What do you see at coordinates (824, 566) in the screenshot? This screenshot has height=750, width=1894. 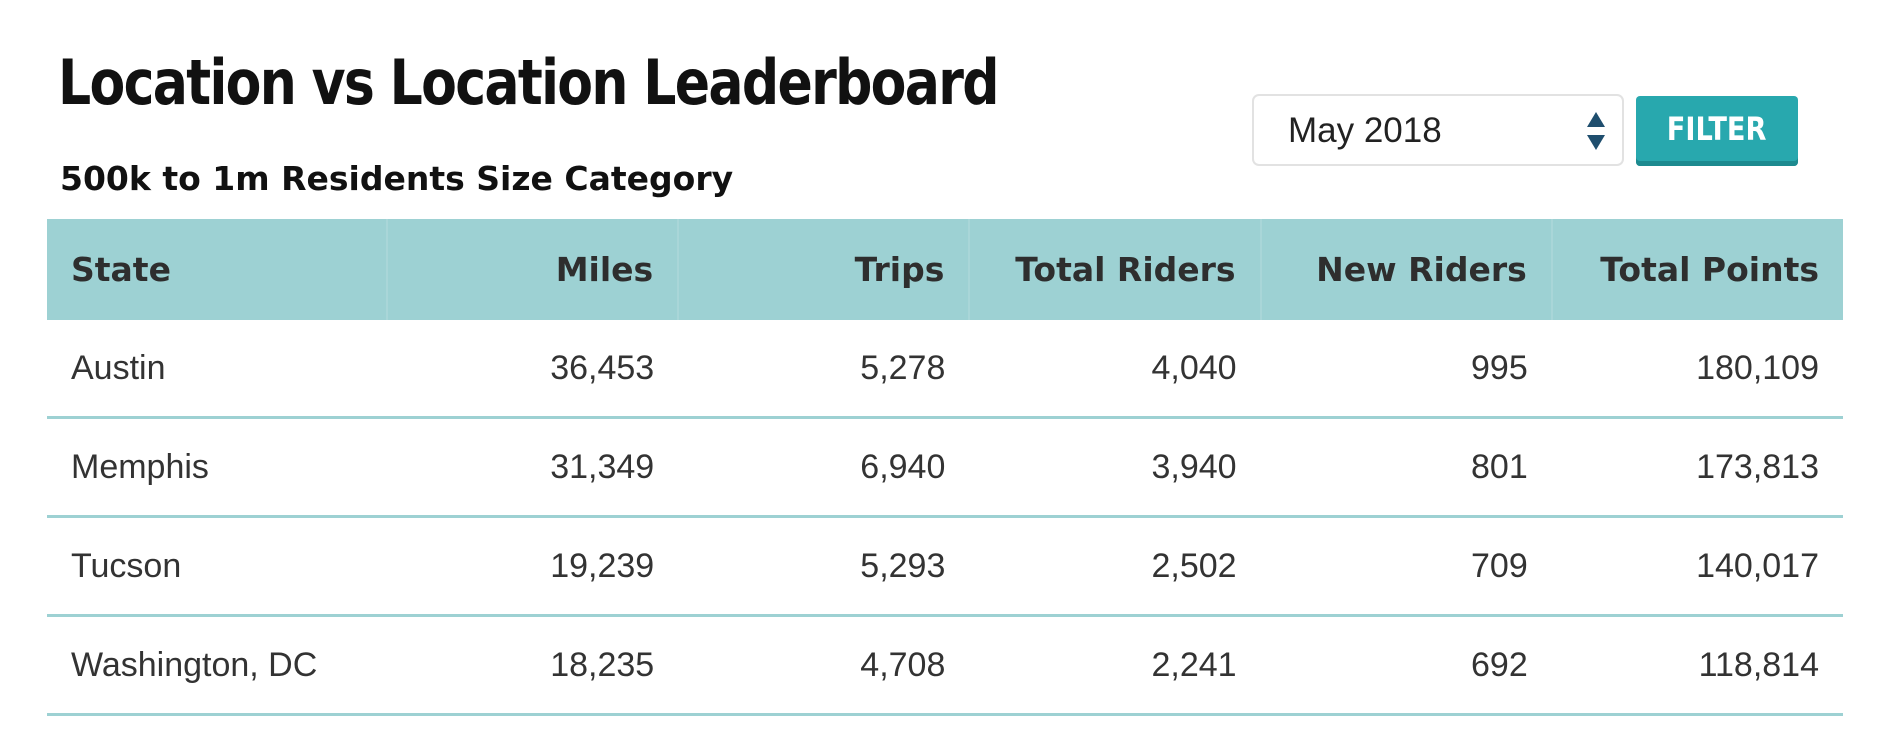 I see `cell-trips: 5,293` at bounding box center [824, 566].